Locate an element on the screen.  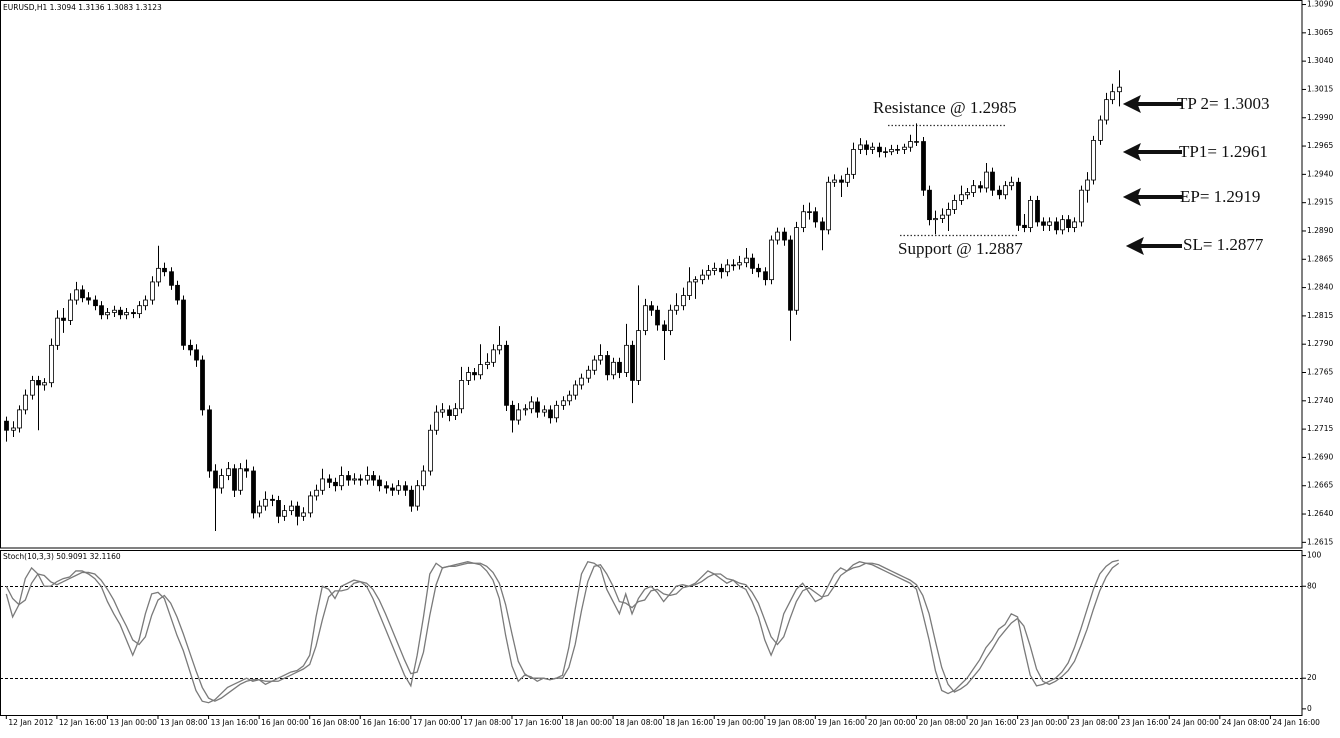
y-tick-label: 1.2865 is located at coordinates (1320, 258).